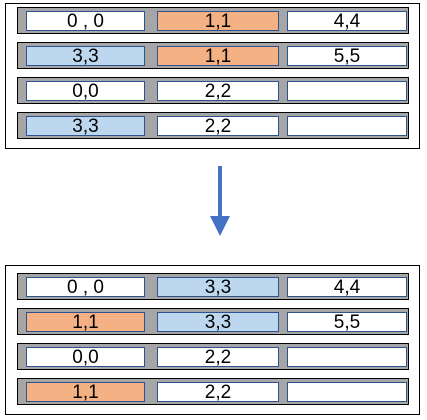 The image size is (427, 420). I want to click on after-cell-1-2: 3,3, so click(218, 287).